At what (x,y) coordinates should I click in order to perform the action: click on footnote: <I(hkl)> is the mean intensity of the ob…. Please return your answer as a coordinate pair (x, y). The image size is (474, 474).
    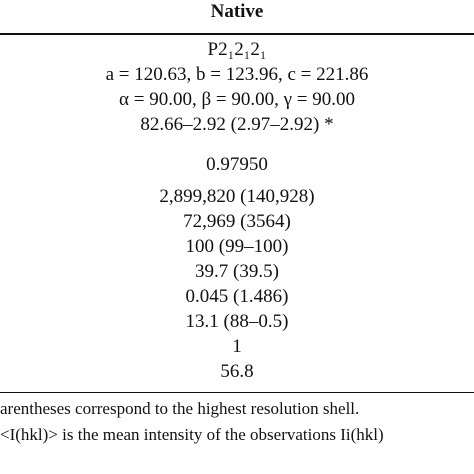
    Looking at the image, I should click on (192, 434).